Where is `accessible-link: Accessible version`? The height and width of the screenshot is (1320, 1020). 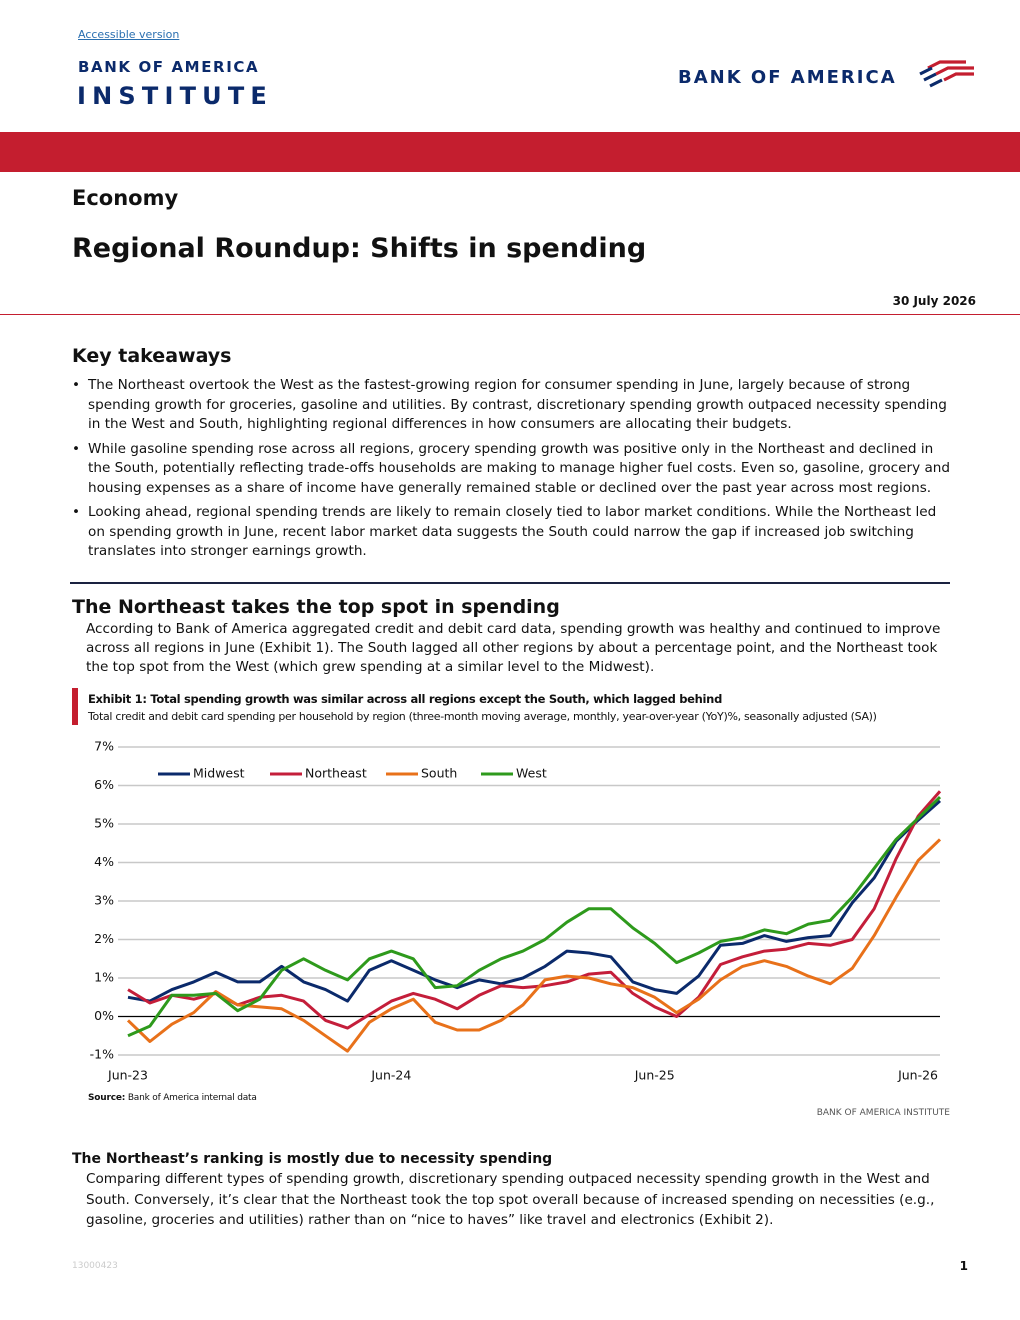 accessible-link: Accessible version is located at coordinates (129, 34).